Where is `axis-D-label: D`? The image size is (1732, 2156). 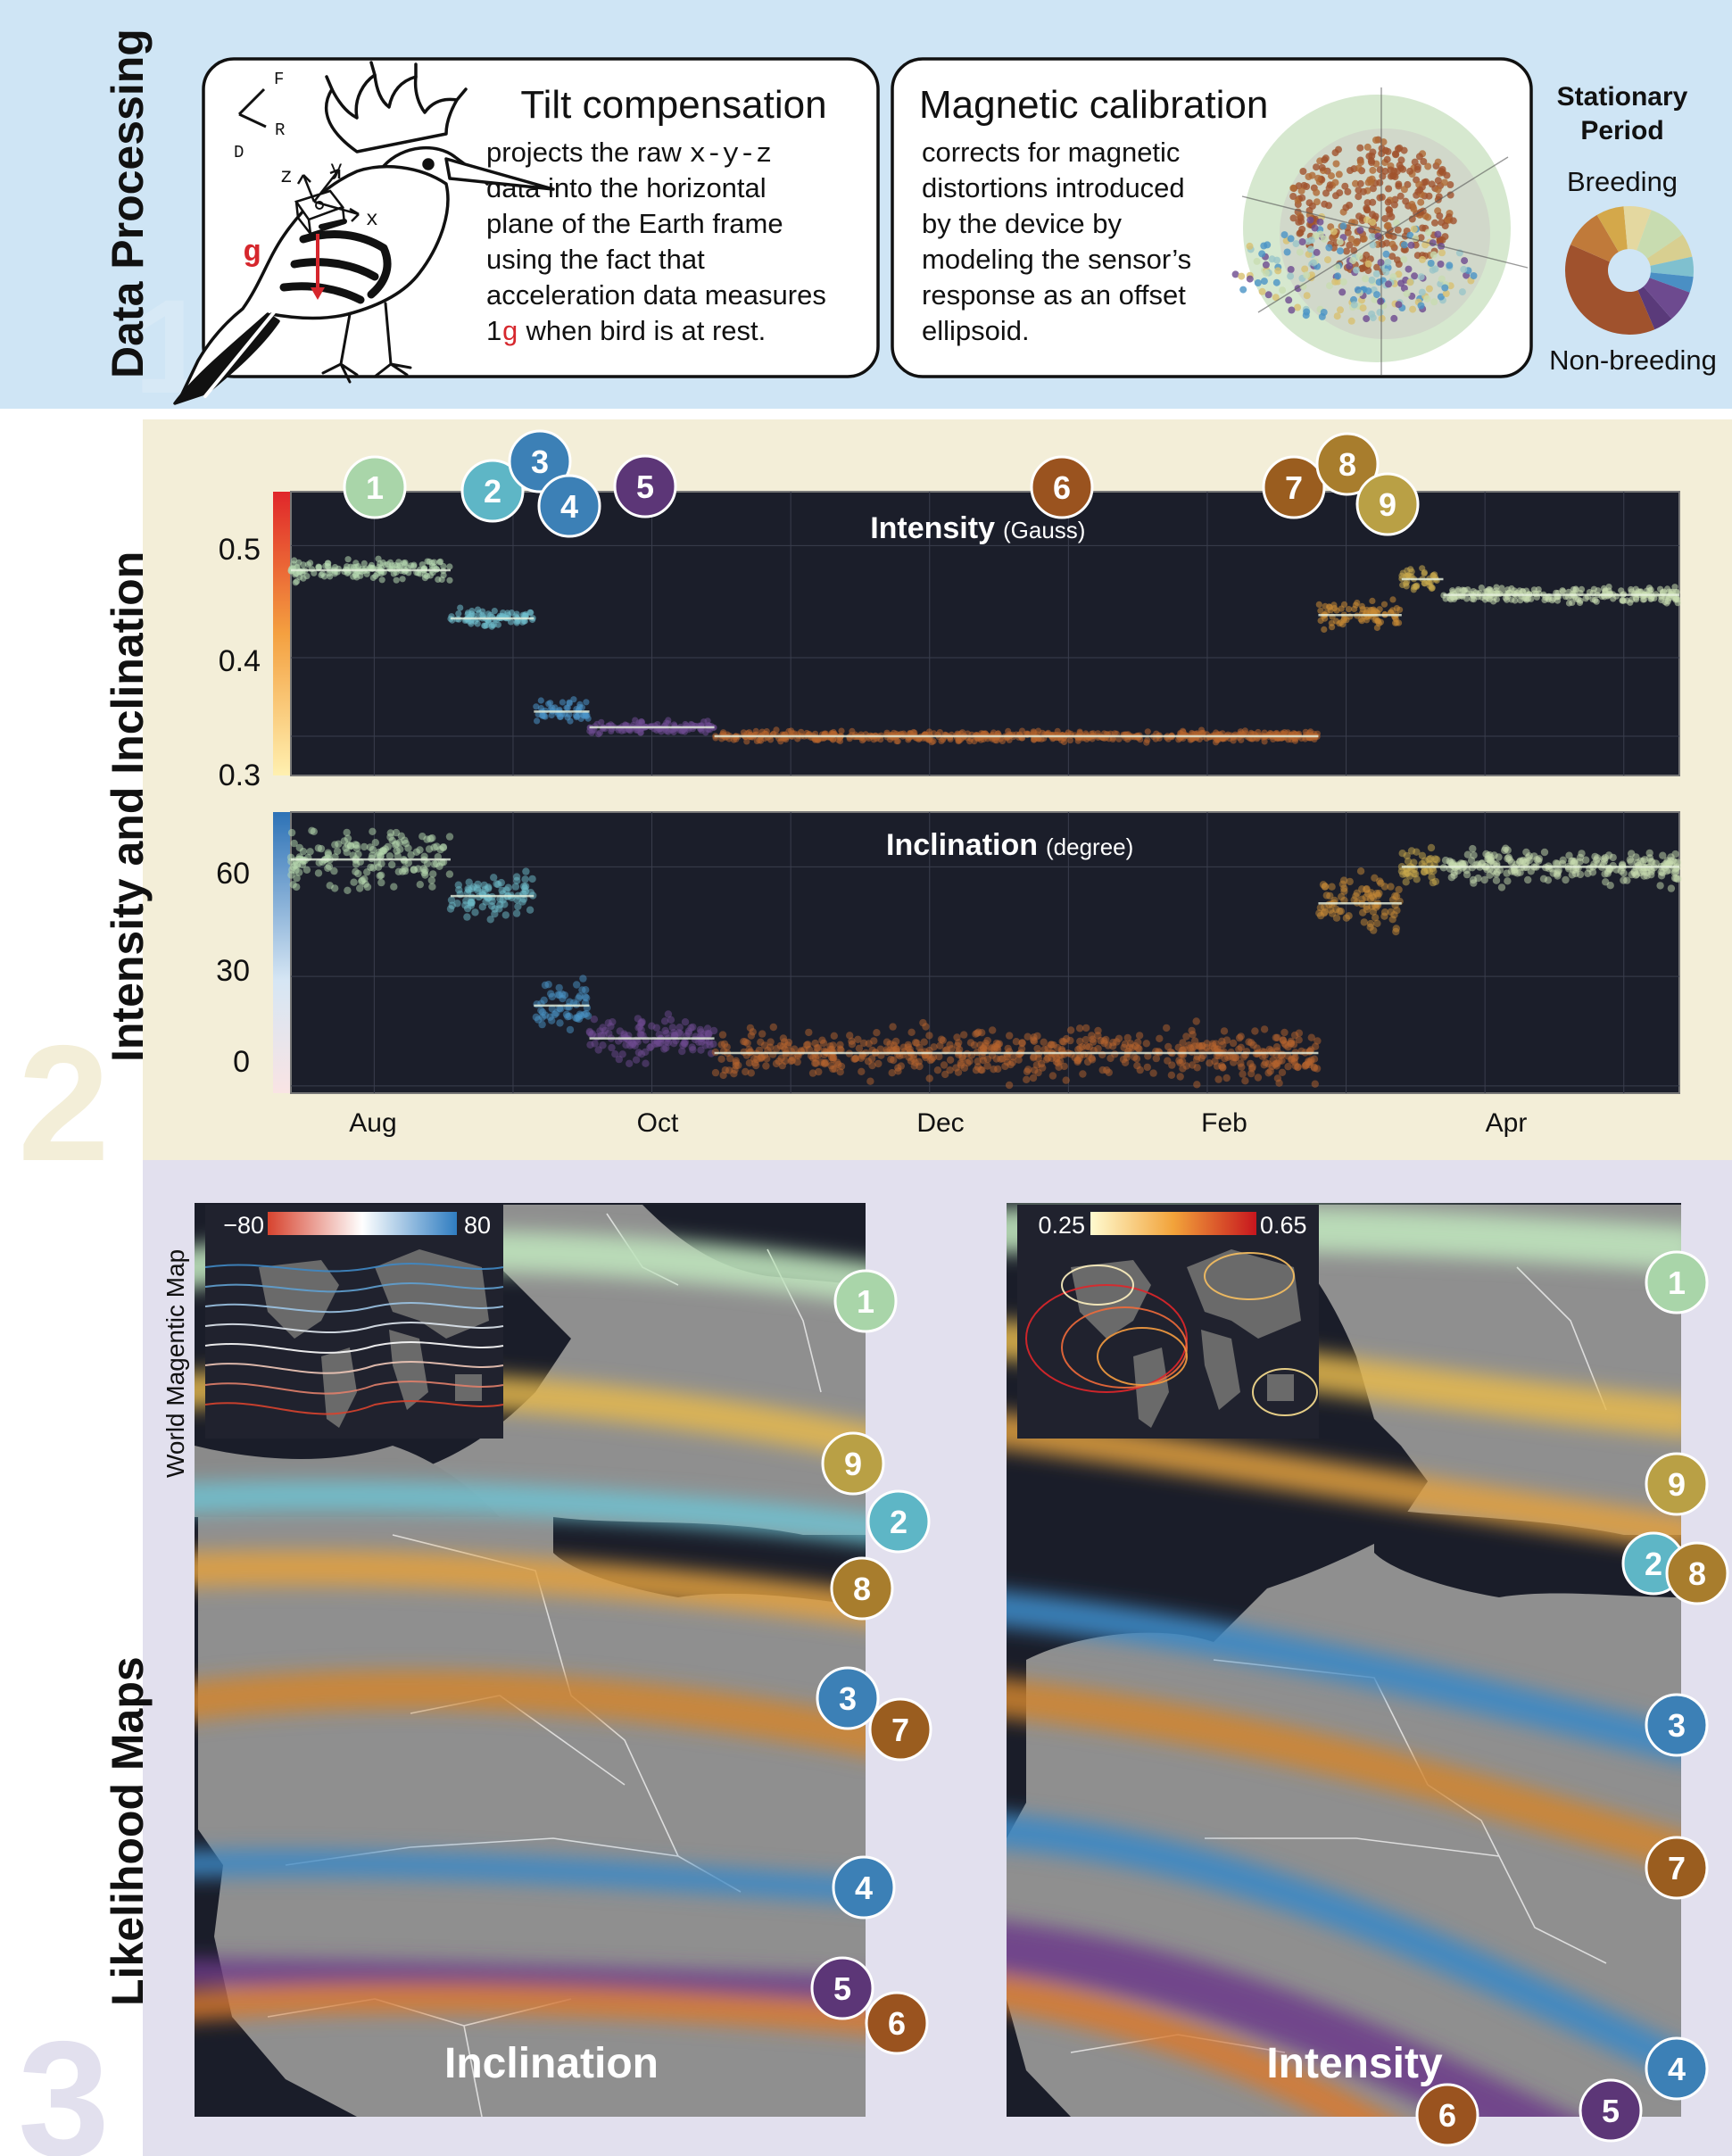 axis-D-label: D is located at coordinates (239, 152).